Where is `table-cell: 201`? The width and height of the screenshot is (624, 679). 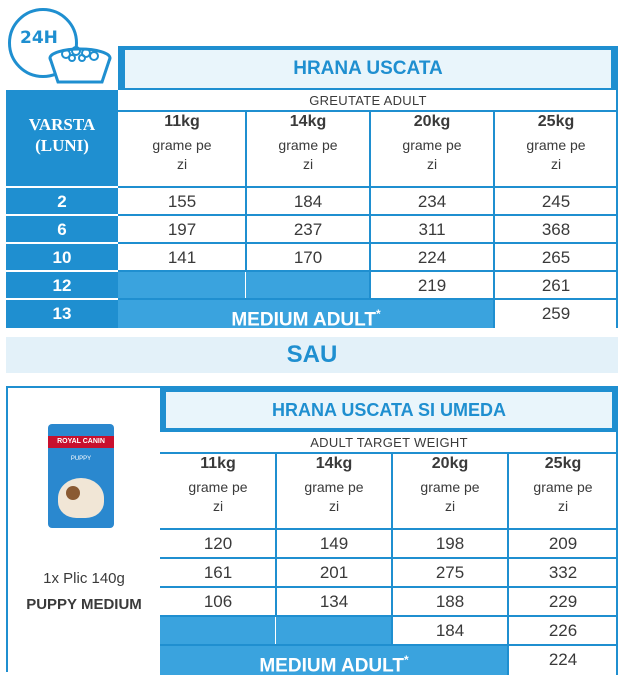
table-cell: 201 is located at coordinates (334, 572).